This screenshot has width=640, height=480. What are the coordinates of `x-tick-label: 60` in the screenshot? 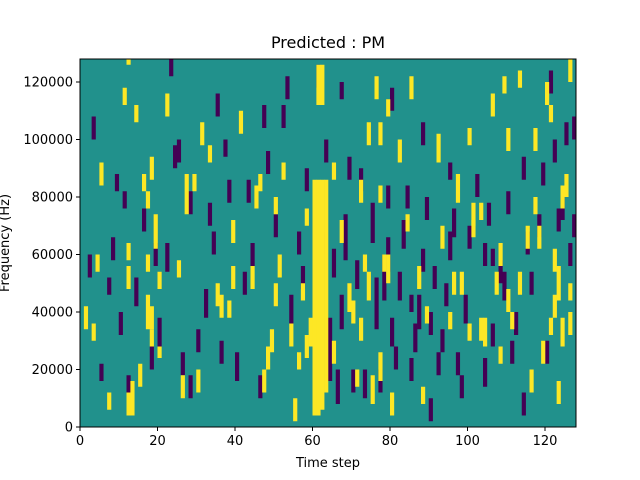 It's located at (312, 441).